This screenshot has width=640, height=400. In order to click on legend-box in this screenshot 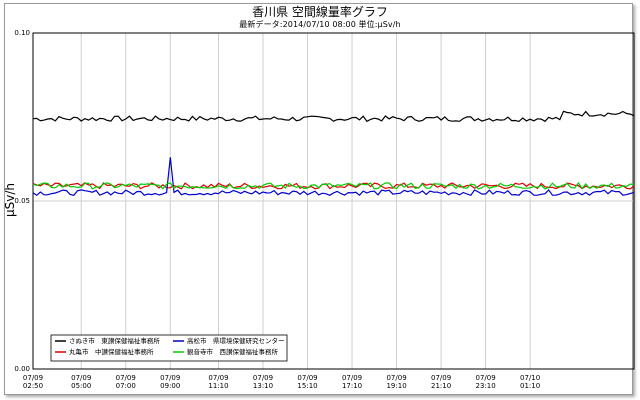, I will do `click(169, 348)`.